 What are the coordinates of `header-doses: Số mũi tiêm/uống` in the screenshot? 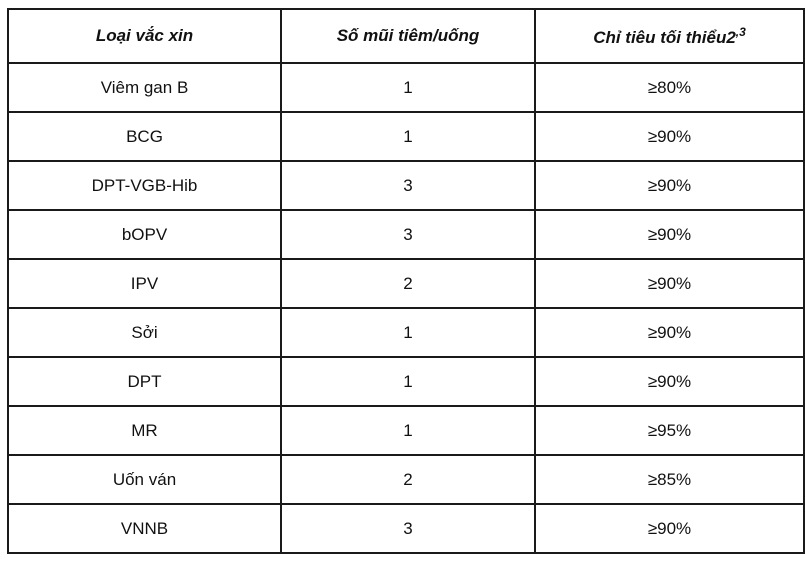 It's located at (408, 36).